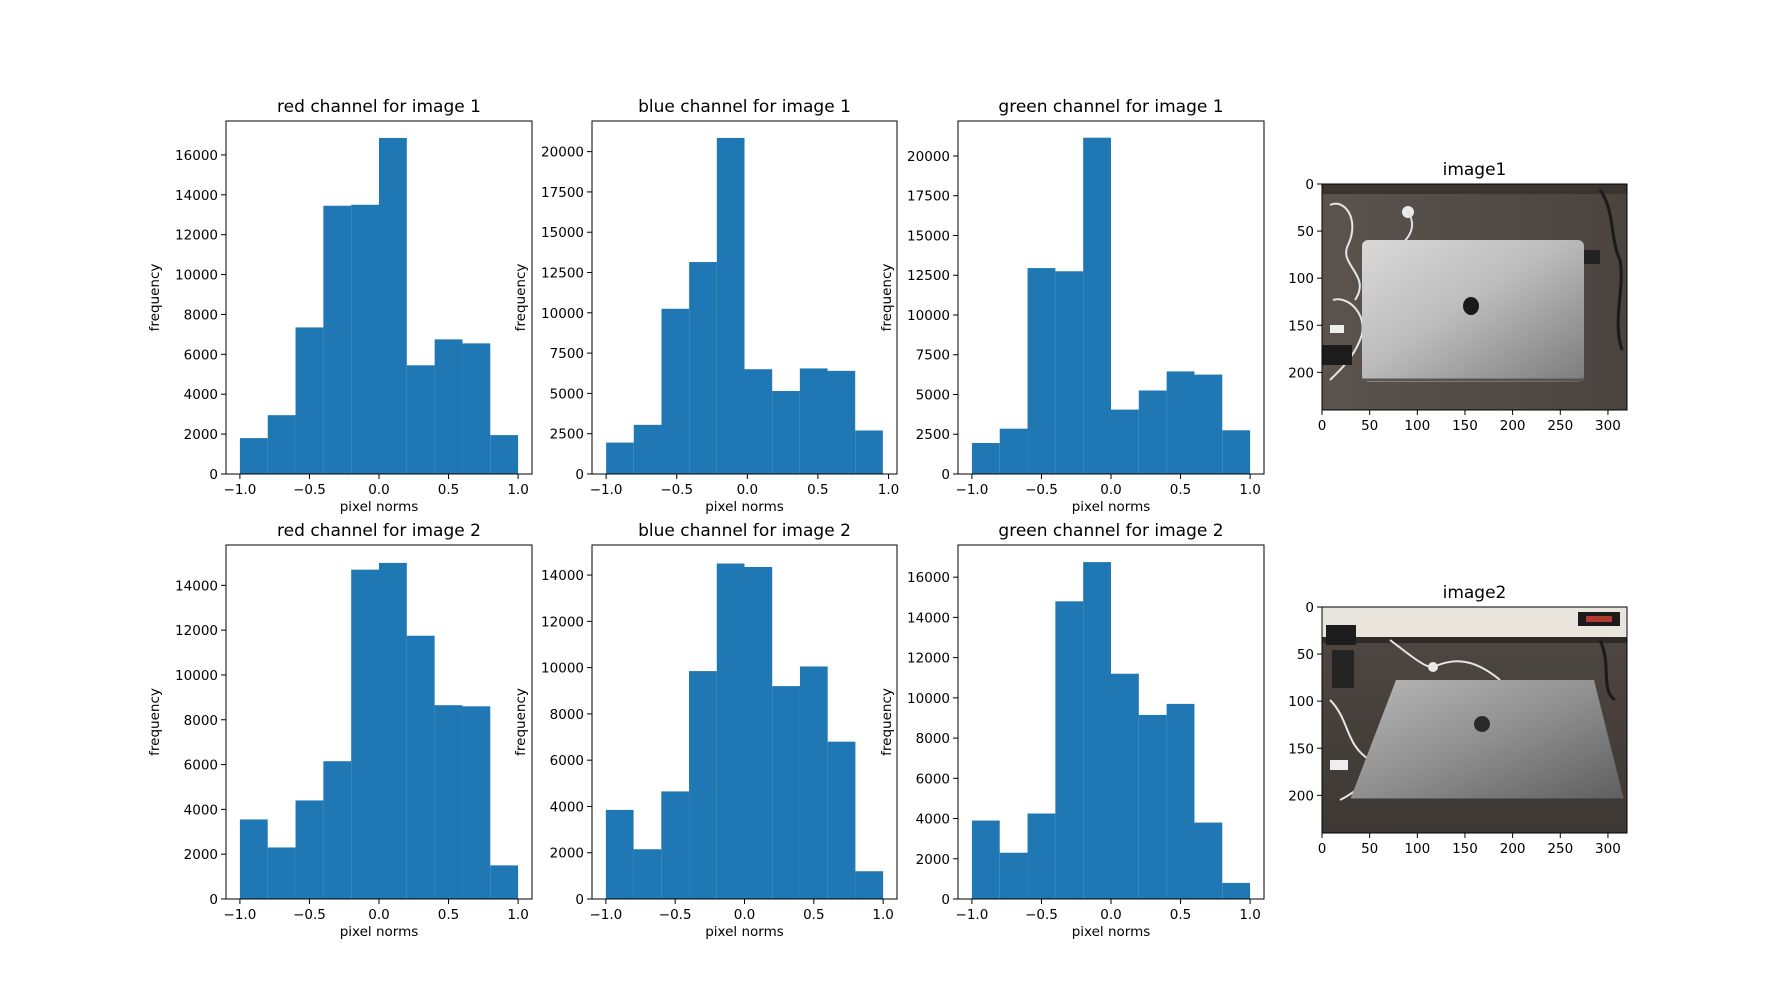  Describe the element at coordinates (744, 297) in the screenshot. I see `axes-frame` at that location.